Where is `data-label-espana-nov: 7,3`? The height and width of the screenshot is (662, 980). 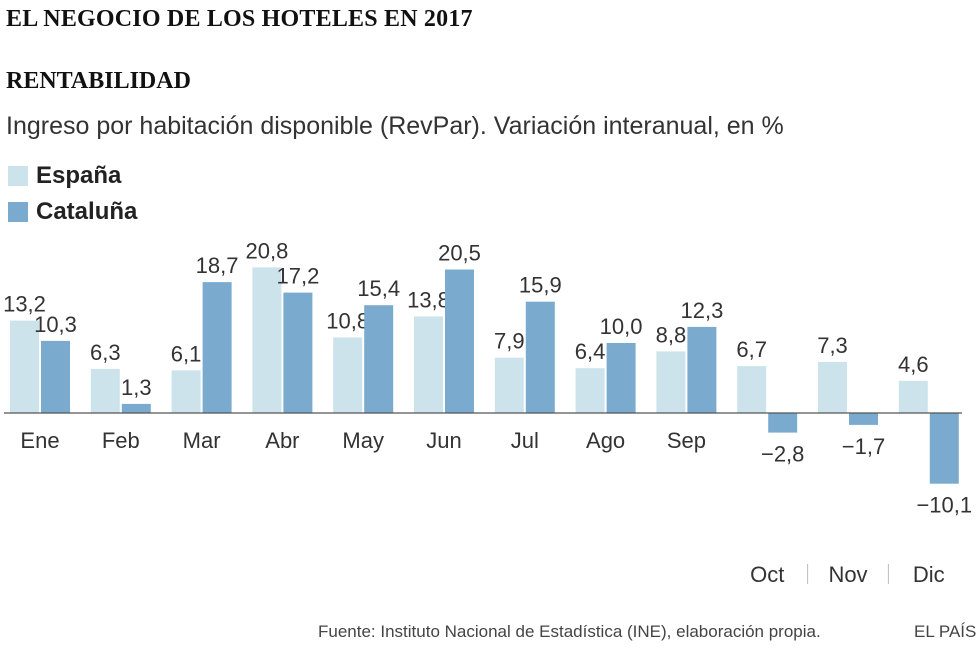 data-label-espana-nov: 7,3 is located at coordinates (832, 345).